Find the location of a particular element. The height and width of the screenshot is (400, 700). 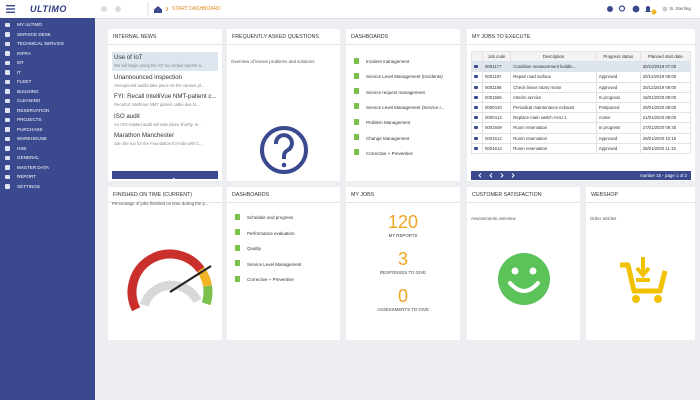

menu-item: HSE is located at coordinates (47, 149).